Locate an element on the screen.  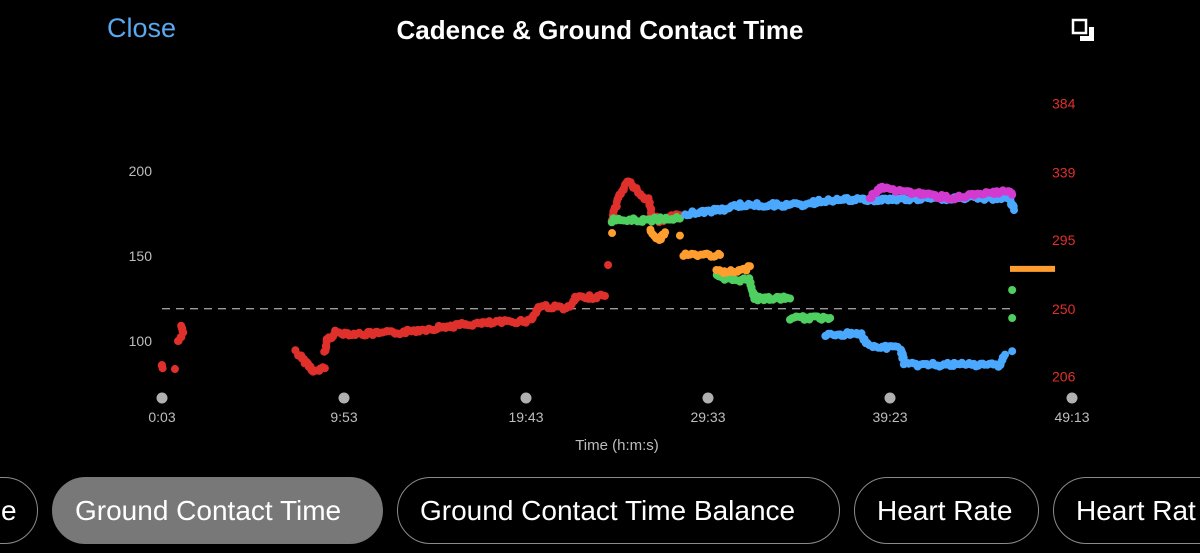
y-left-tick-label: 150 is located at coordinates (141, 256).